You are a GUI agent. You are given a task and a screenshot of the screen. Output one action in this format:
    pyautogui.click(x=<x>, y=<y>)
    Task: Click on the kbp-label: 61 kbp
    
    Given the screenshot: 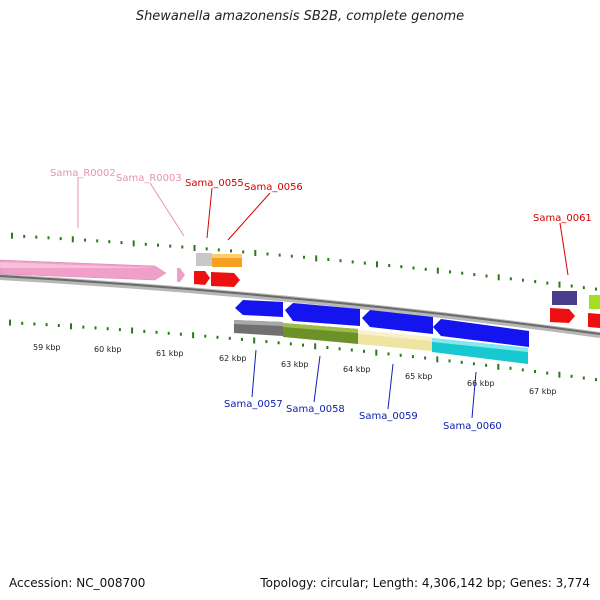 What is the action you would take?
    pyautogui.click(x=170, y=353)
    